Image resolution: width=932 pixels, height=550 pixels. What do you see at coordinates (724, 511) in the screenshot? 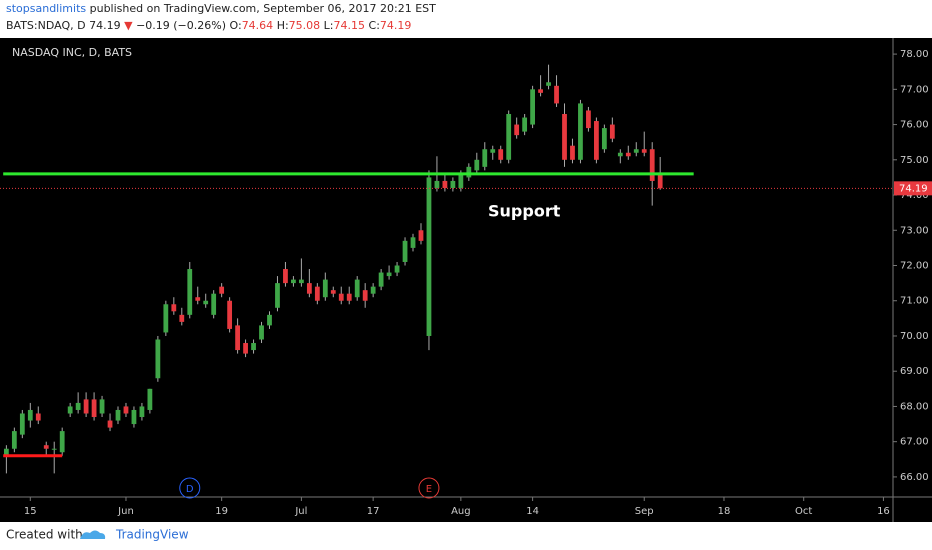
I see `x-tick-label: 18` at bounding box center [724, 511].